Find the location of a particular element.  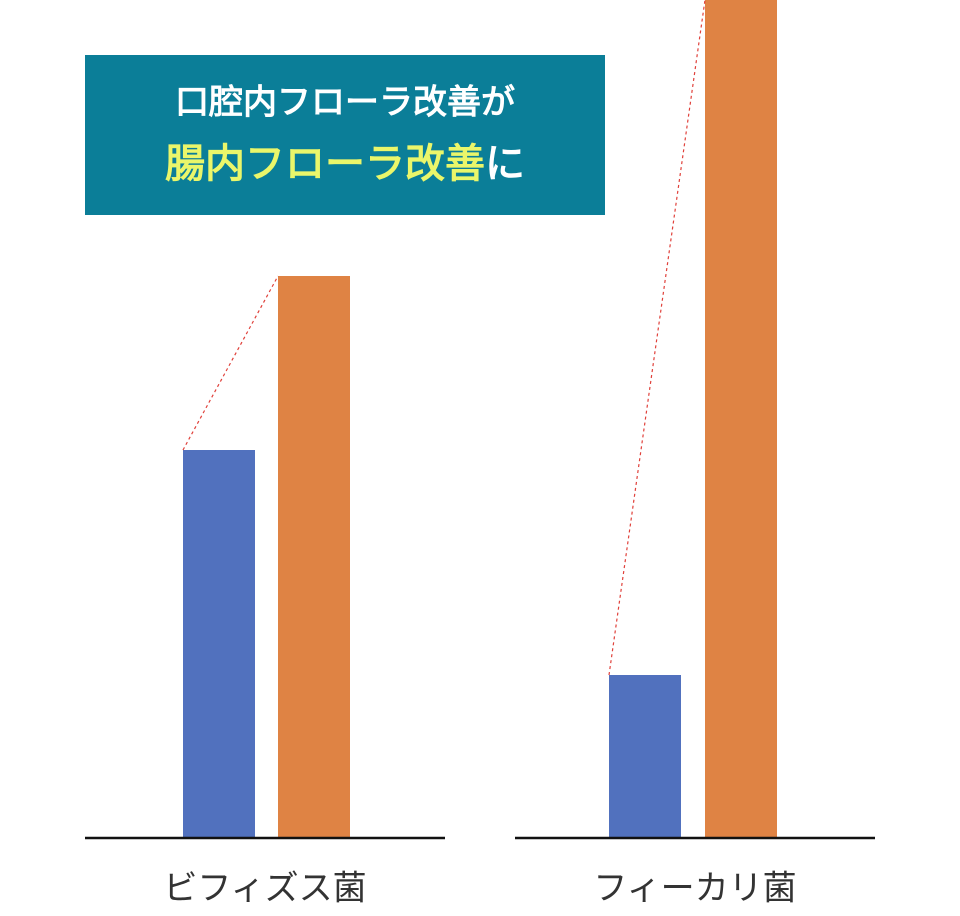

title-line1: 口腔内フローラ改善が is located at coordinates (345, 103).